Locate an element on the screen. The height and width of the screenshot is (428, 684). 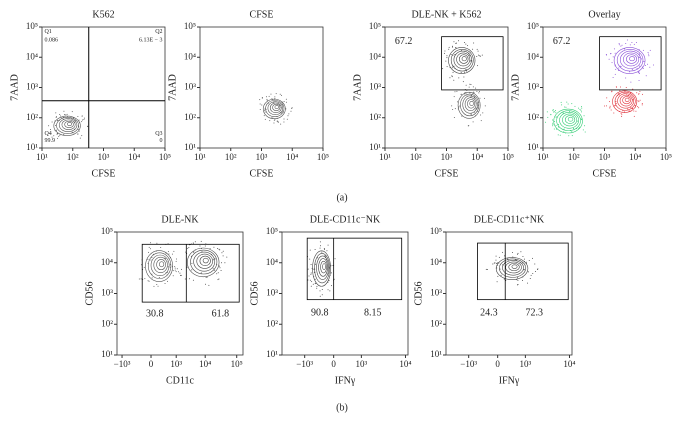
plot-title: DLE-CD11c⁺NK is located at coordinates (509, 219).